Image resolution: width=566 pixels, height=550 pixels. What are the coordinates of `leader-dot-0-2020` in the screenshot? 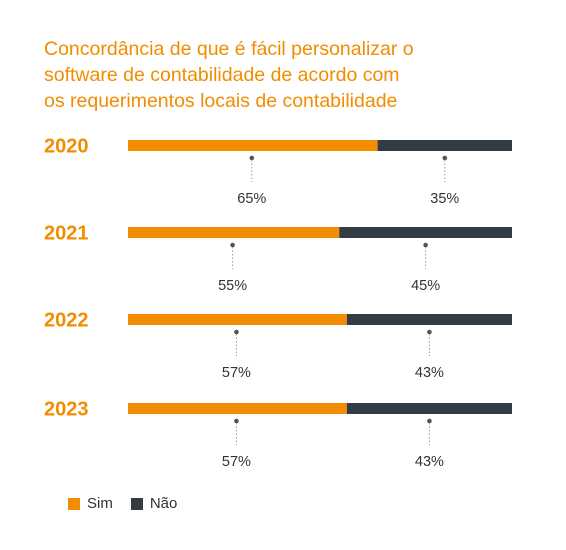 It's located at (252, 158).